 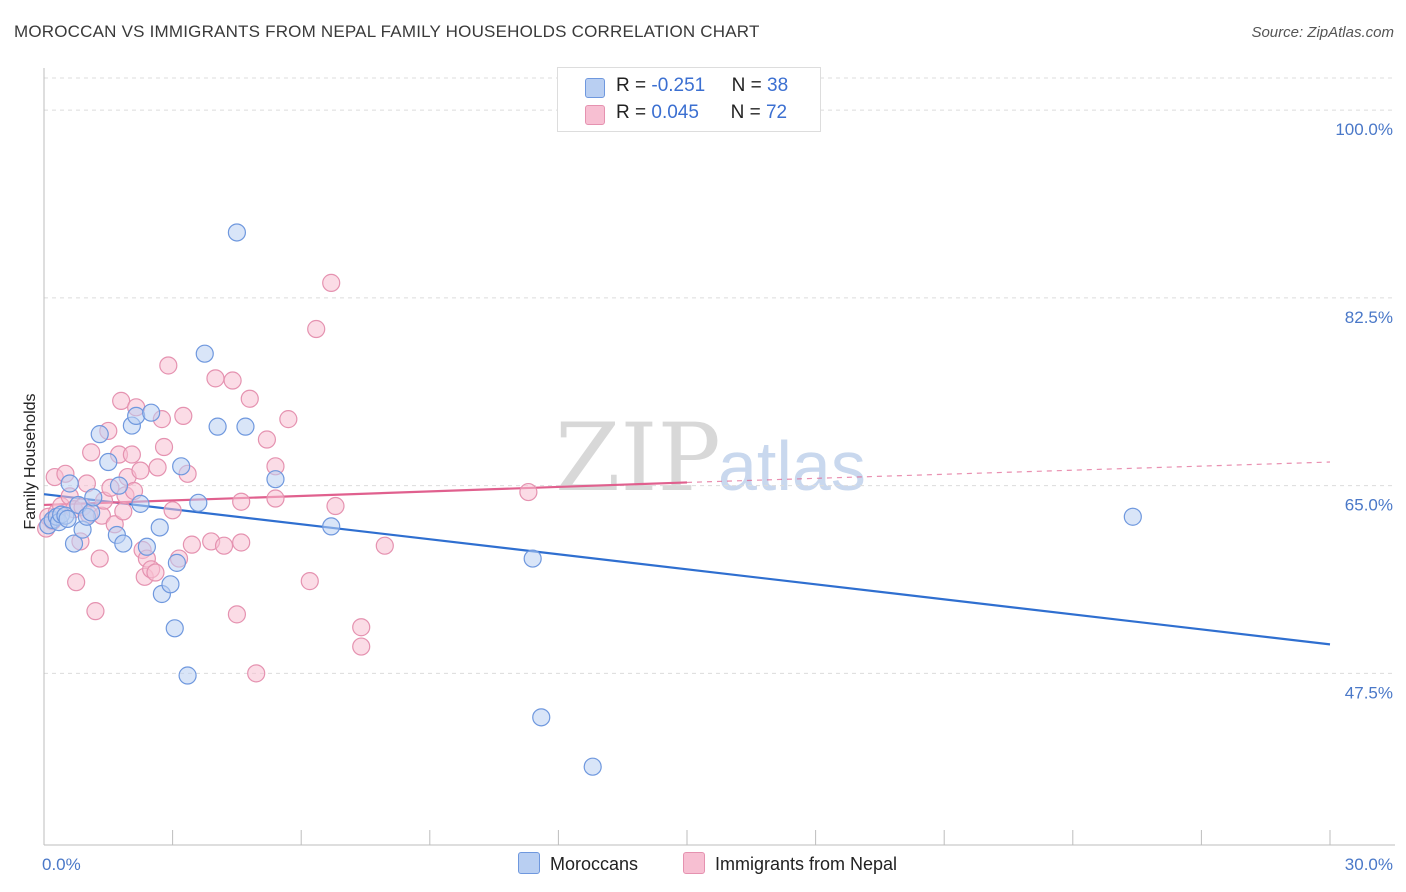 What do you see at coordinates (675, 112) in the screenshot?
I see `legend-r-value: 0.045` at bounding box center [675, 112].